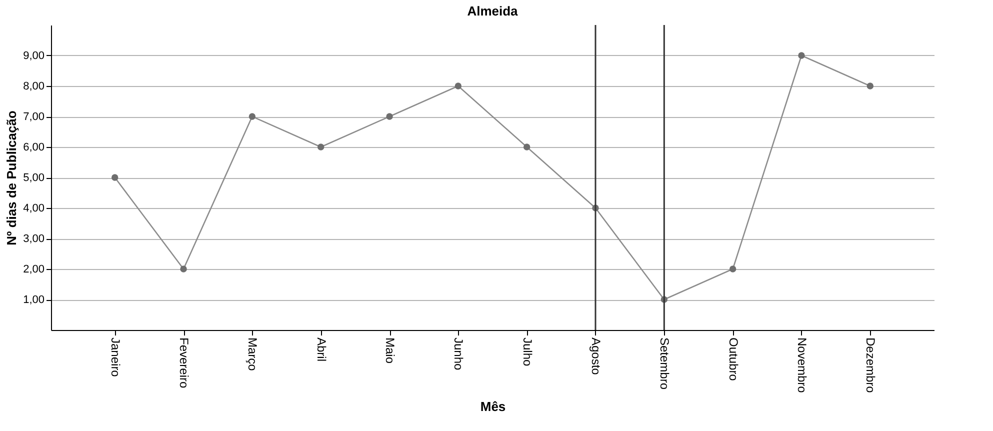  Describe the element at coordinates (493, 10) in the screenshot. I see `chart-title: Almeida` at that location.